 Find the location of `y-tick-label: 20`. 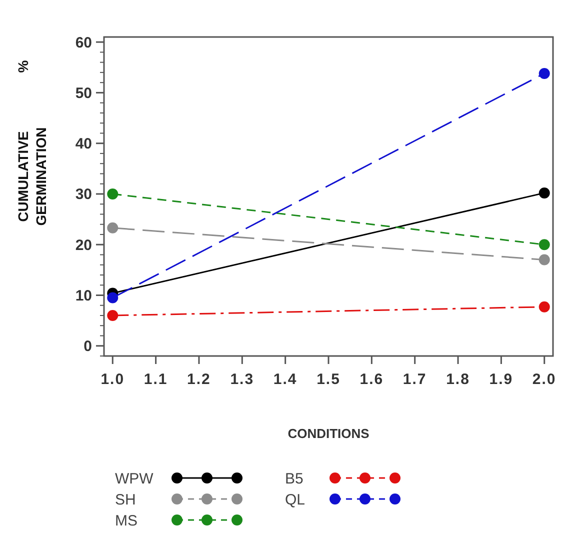

y-tick-label: 20 is located at coordinates (83, 245).